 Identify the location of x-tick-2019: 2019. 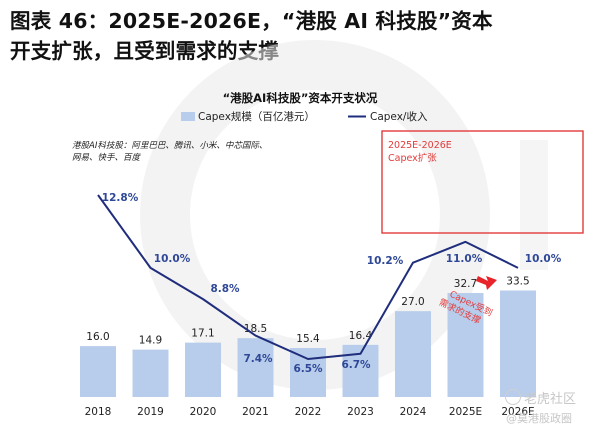
(150, 412).